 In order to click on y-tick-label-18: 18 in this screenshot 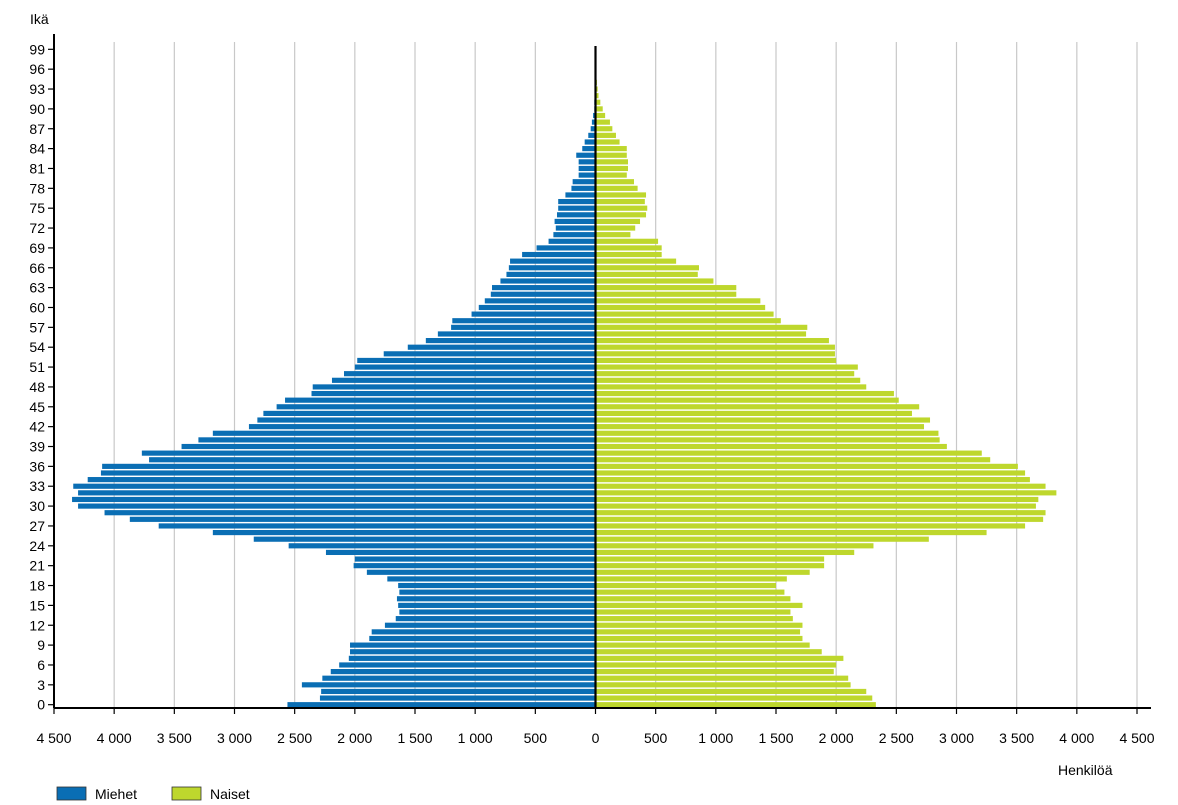, I will do `click(37, 586)`.